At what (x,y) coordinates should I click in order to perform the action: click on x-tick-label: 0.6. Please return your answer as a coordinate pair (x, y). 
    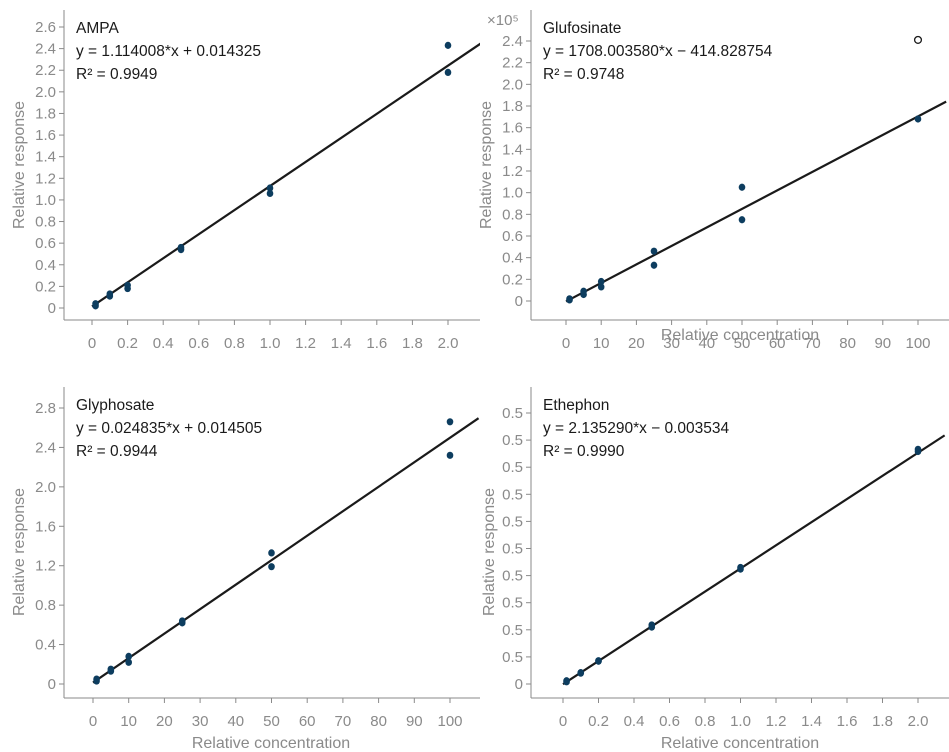
    Looking at the image, I should click on (198, 343).